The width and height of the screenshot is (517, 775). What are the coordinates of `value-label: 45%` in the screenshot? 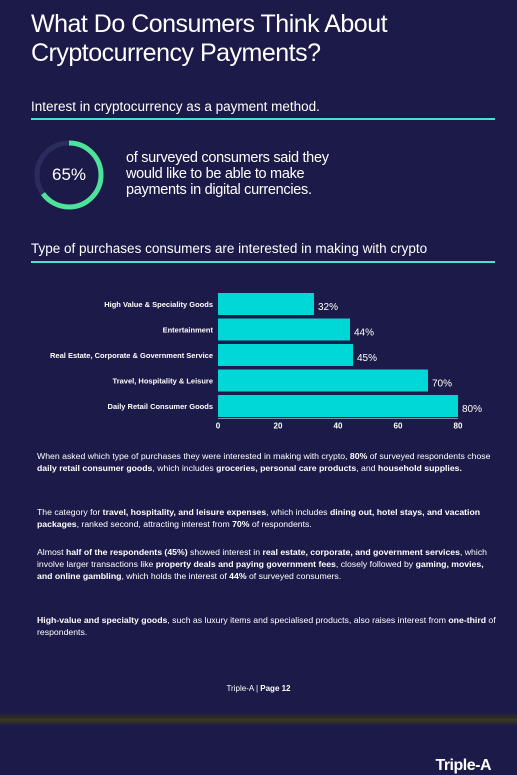 It's located at (367, 358).